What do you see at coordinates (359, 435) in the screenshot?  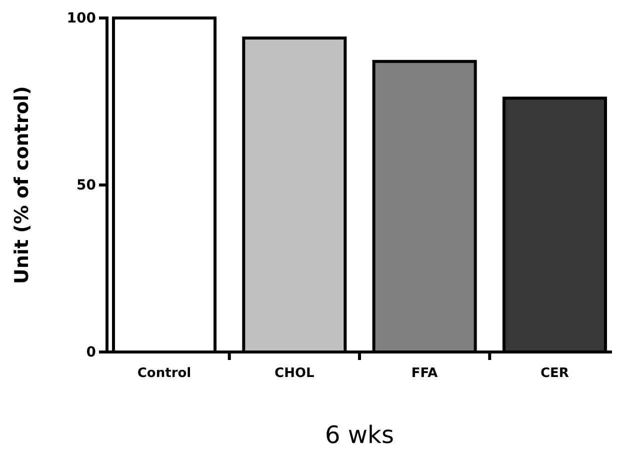 I see `x-axis-title: 6 wks` at bounding box center [359, 435].